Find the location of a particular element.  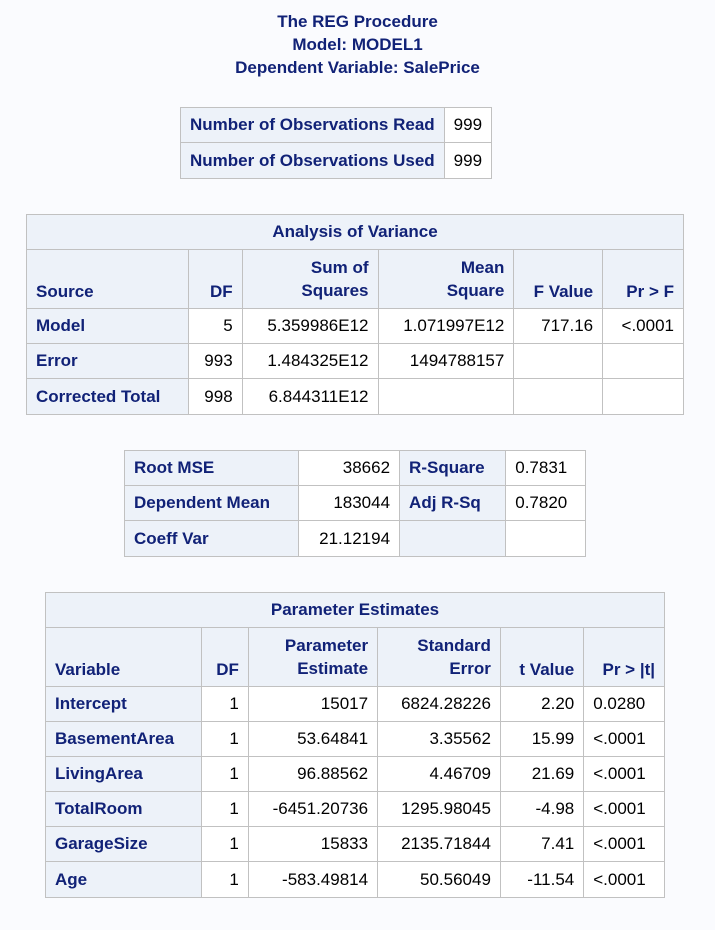

table-row: Intercept 1 15017 6824.28226 2.20 0.0280 is located at coordinates (355, 704).